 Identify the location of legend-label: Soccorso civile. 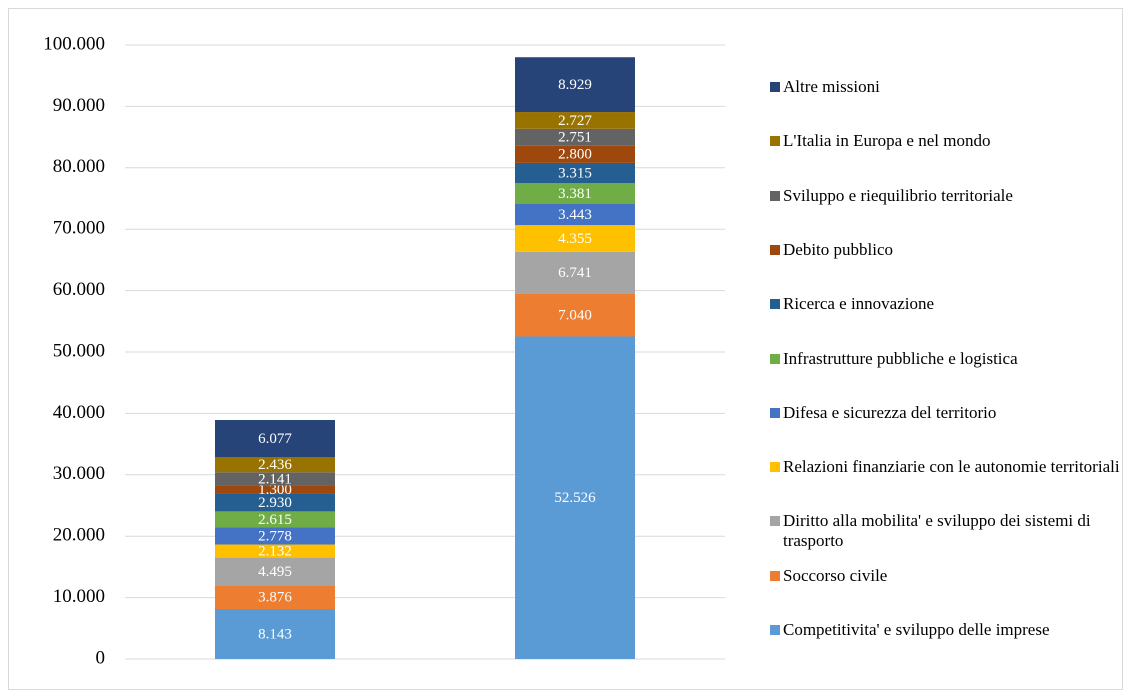
(835, 575).